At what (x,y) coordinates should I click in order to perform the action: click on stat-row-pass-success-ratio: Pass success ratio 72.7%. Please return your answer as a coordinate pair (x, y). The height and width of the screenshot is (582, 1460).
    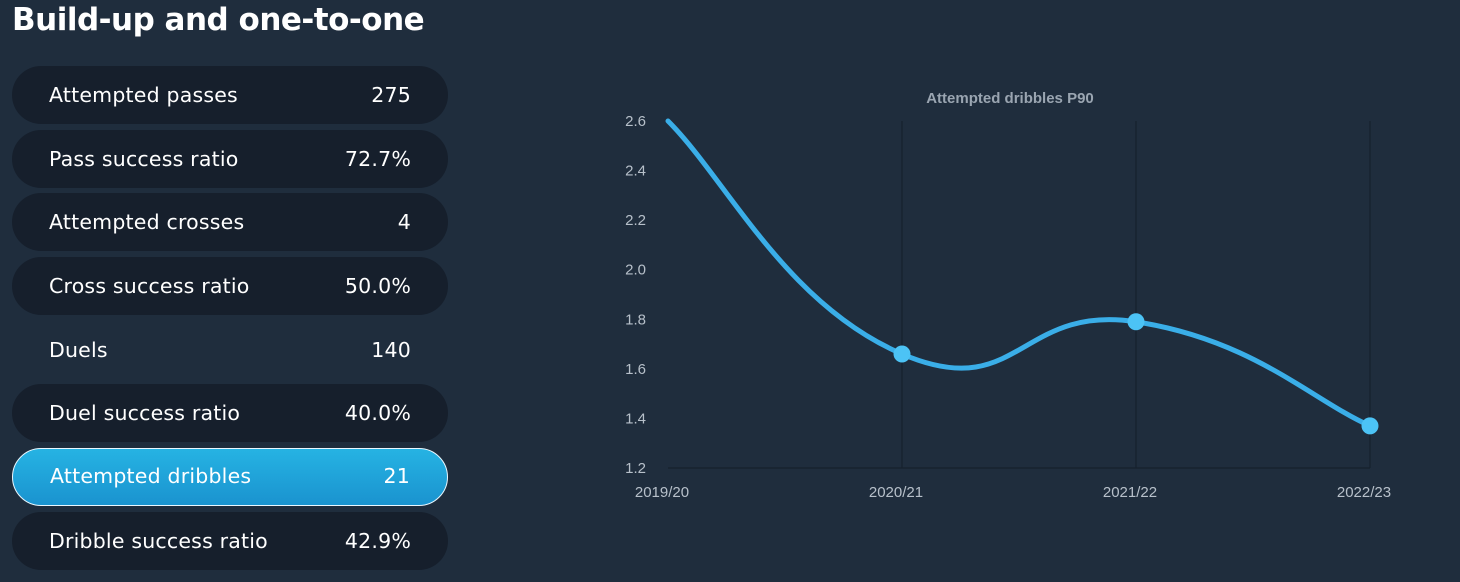
    Looking at the image, I should click on (230, 158).